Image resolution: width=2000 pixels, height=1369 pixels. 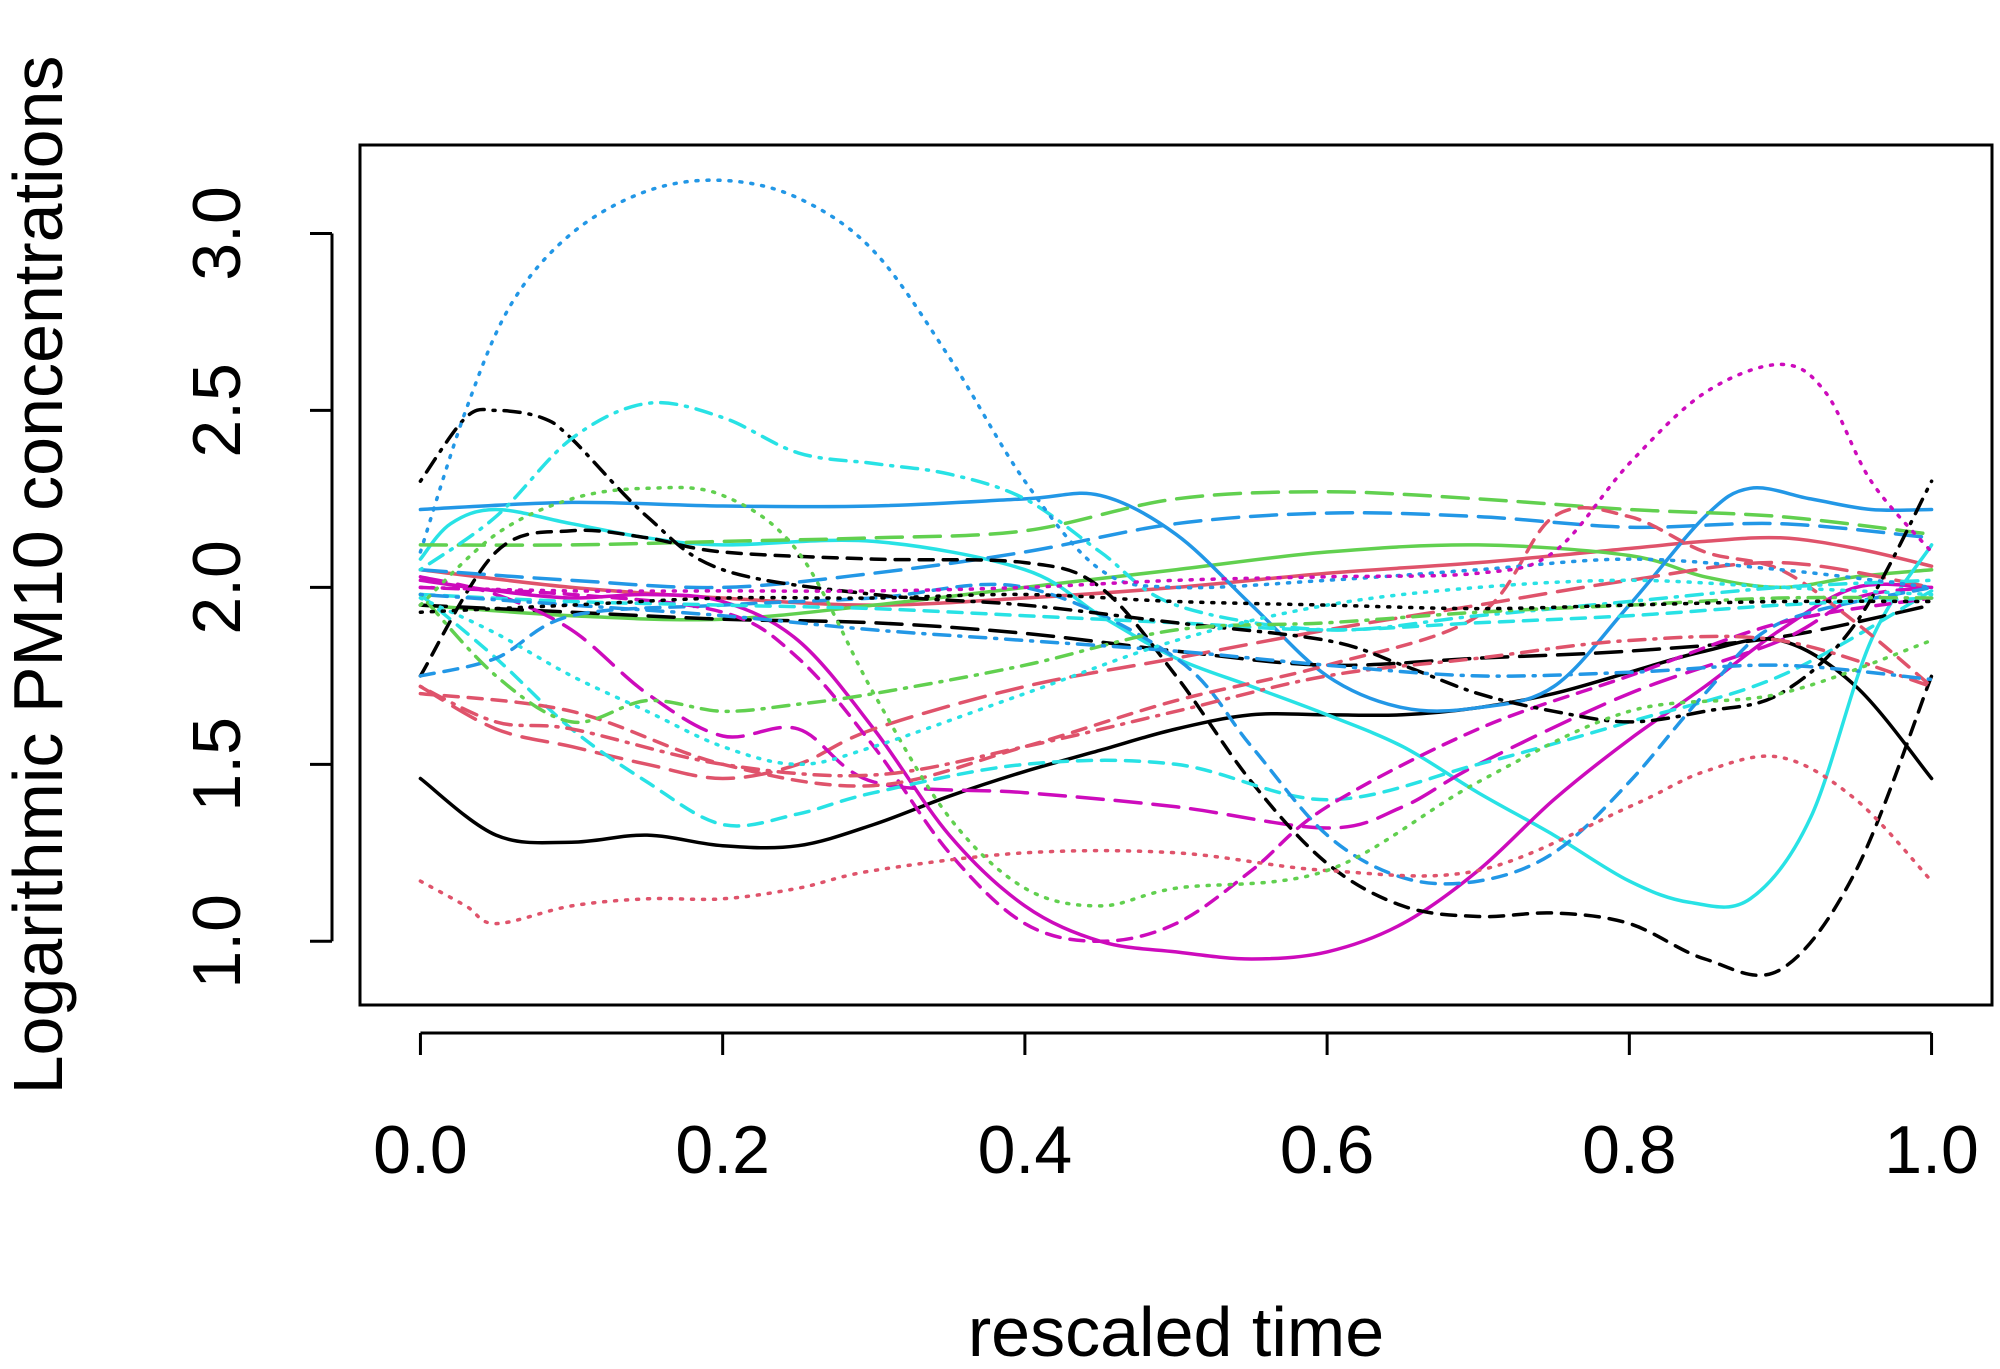 I want to click on y-tick-label-3: 2.5, so click(x=217, y=410).